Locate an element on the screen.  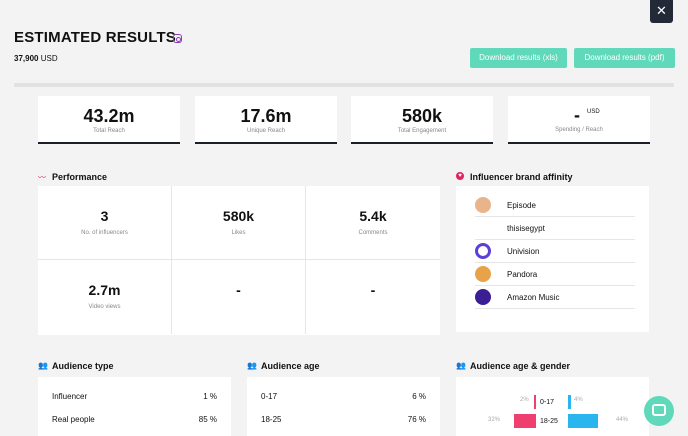
budget: 37,900 USD is located at coordinates (36, 58).